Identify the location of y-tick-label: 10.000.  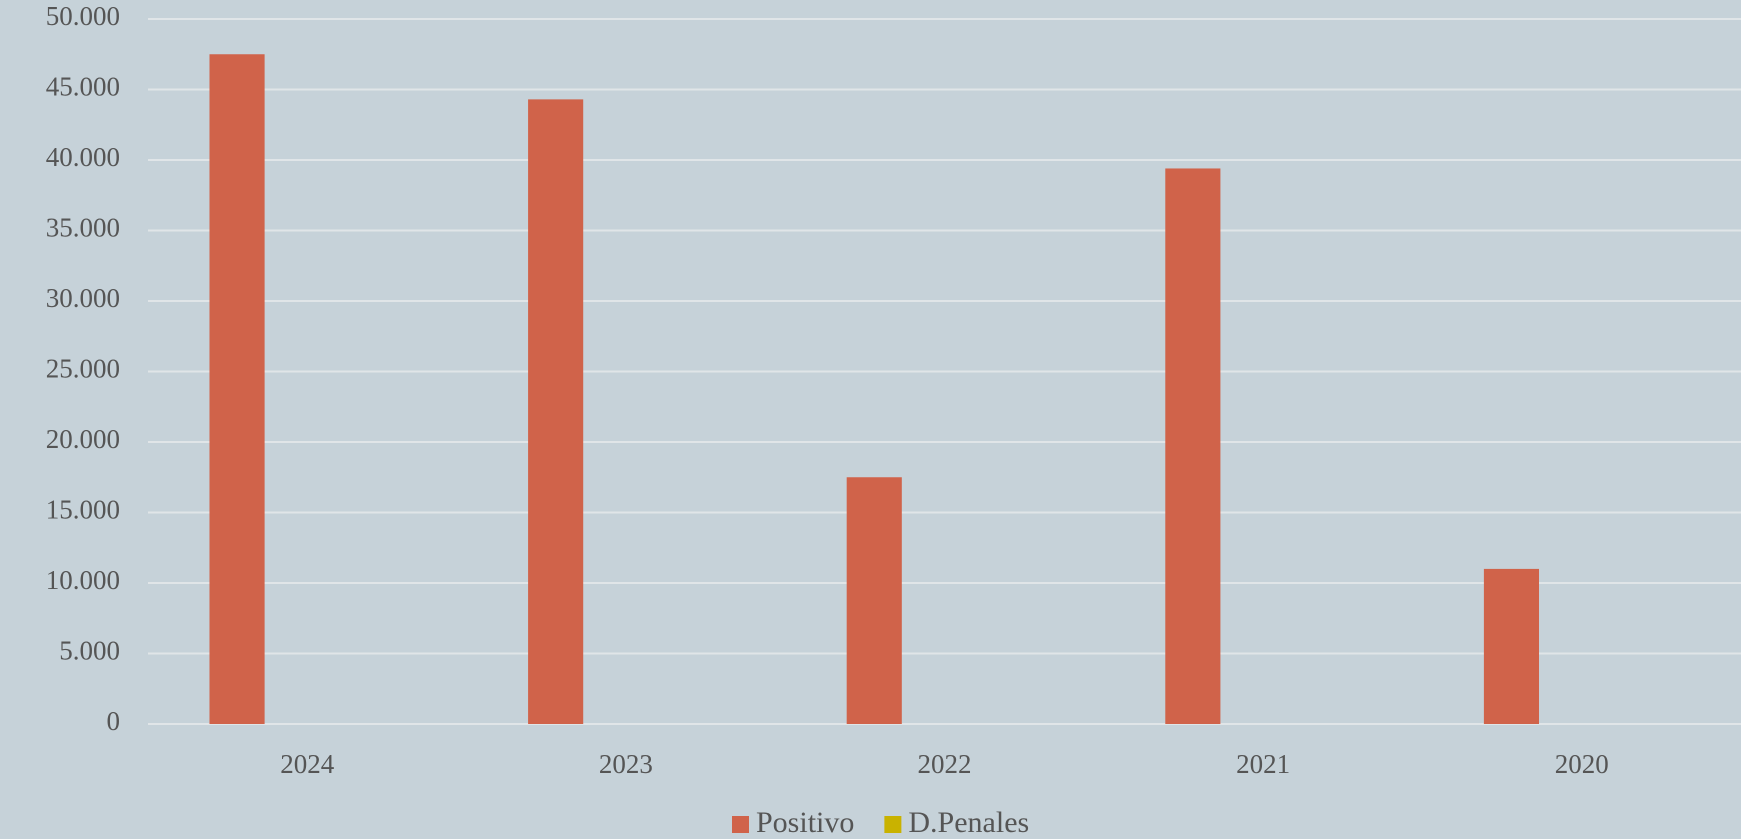
(83, 580).